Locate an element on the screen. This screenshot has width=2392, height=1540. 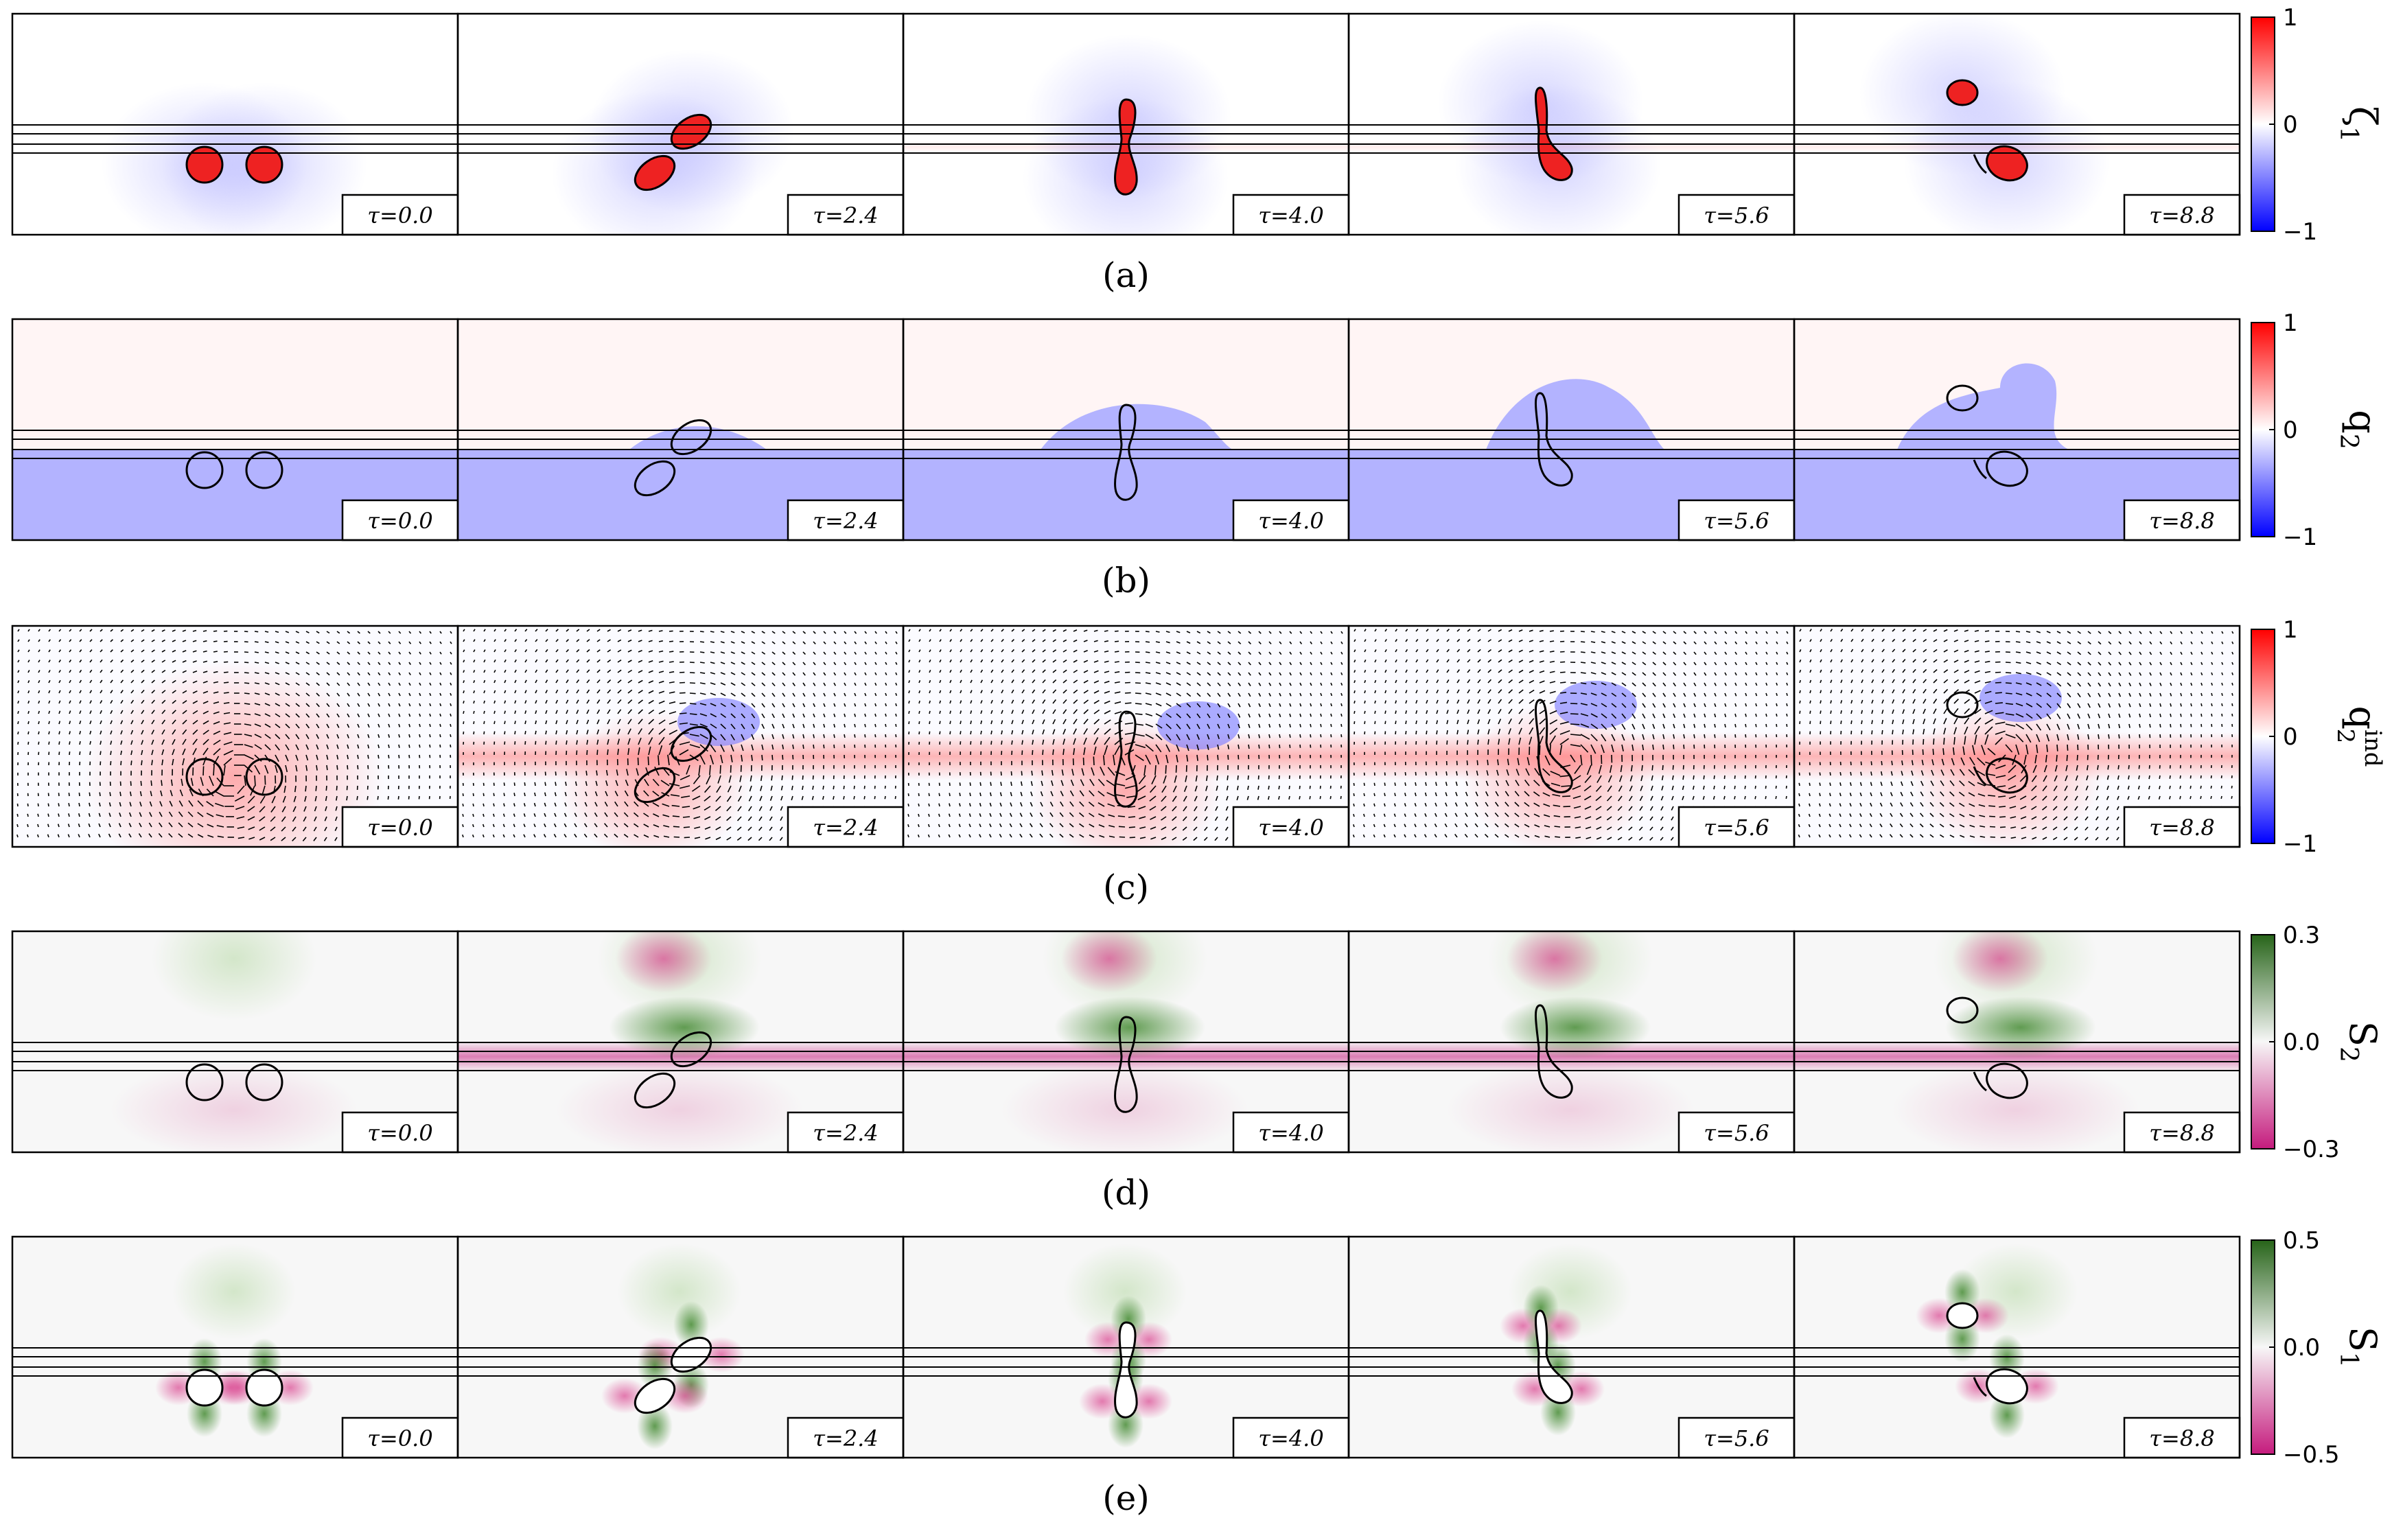
field-halo is located at coordinates (2015, 1107).